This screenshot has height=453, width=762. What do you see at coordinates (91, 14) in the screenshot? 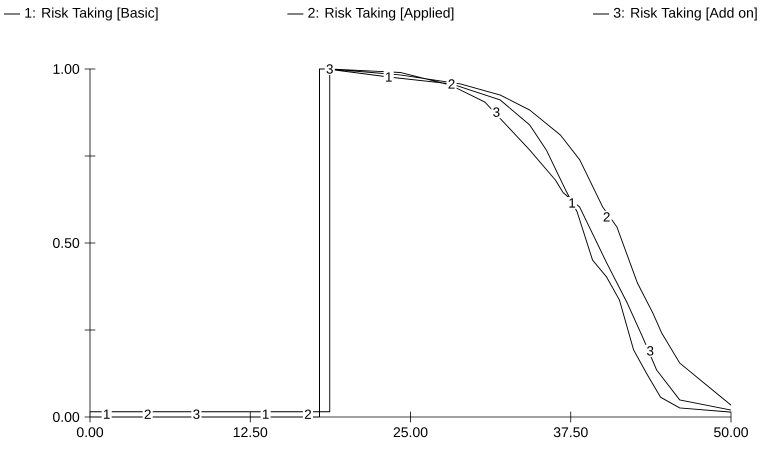
I see `legend-label: 1: Risk Taking [Basic]` at bounding box center [91, 14].